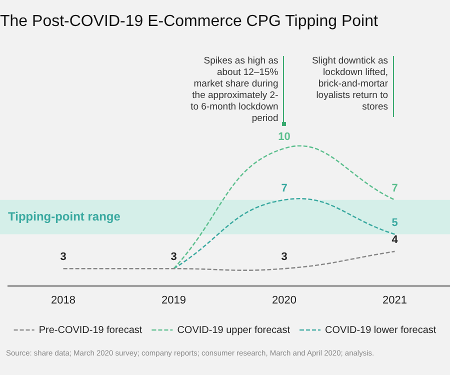 The height and width of the screenshot is (375, 450). What do you see at coordinates (64, 216) in the screenshot?
I see `band-label: Tipping-point range` at bounding box center [64, 216].